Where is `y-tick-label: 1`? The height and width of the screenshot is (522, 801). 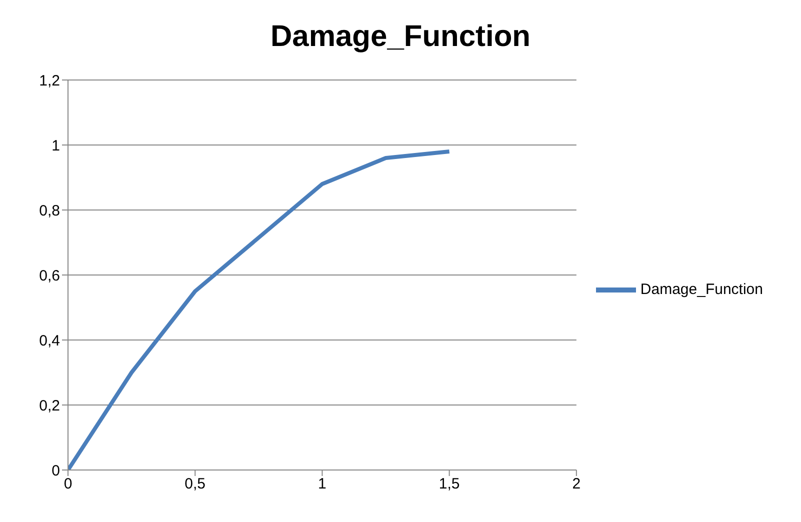
y-tick-label: 1 is located at coordinates (56, 145).